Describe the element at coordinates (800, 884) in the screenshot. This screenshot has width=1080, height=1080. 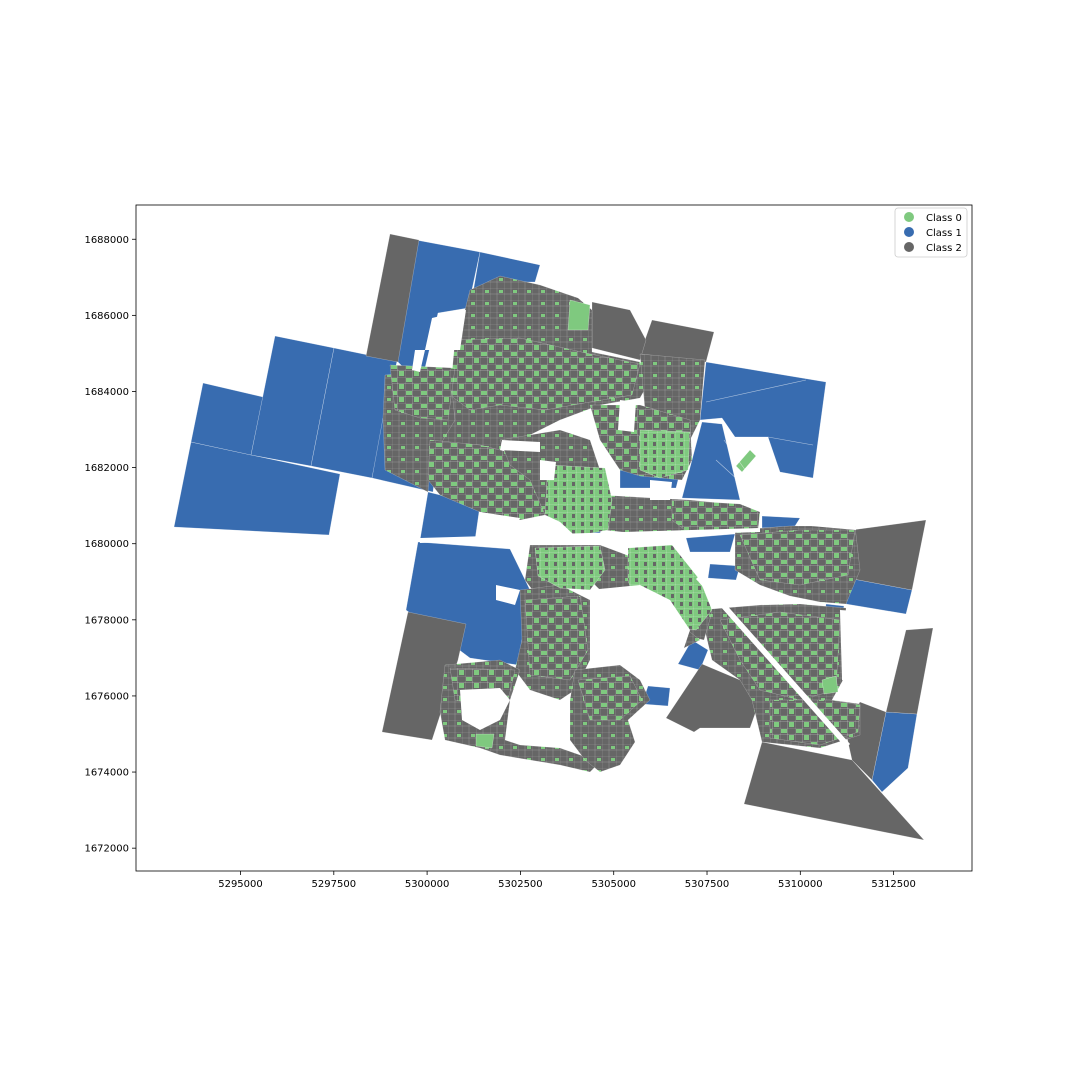
I see `x-tick-label: 5310000` at that location.